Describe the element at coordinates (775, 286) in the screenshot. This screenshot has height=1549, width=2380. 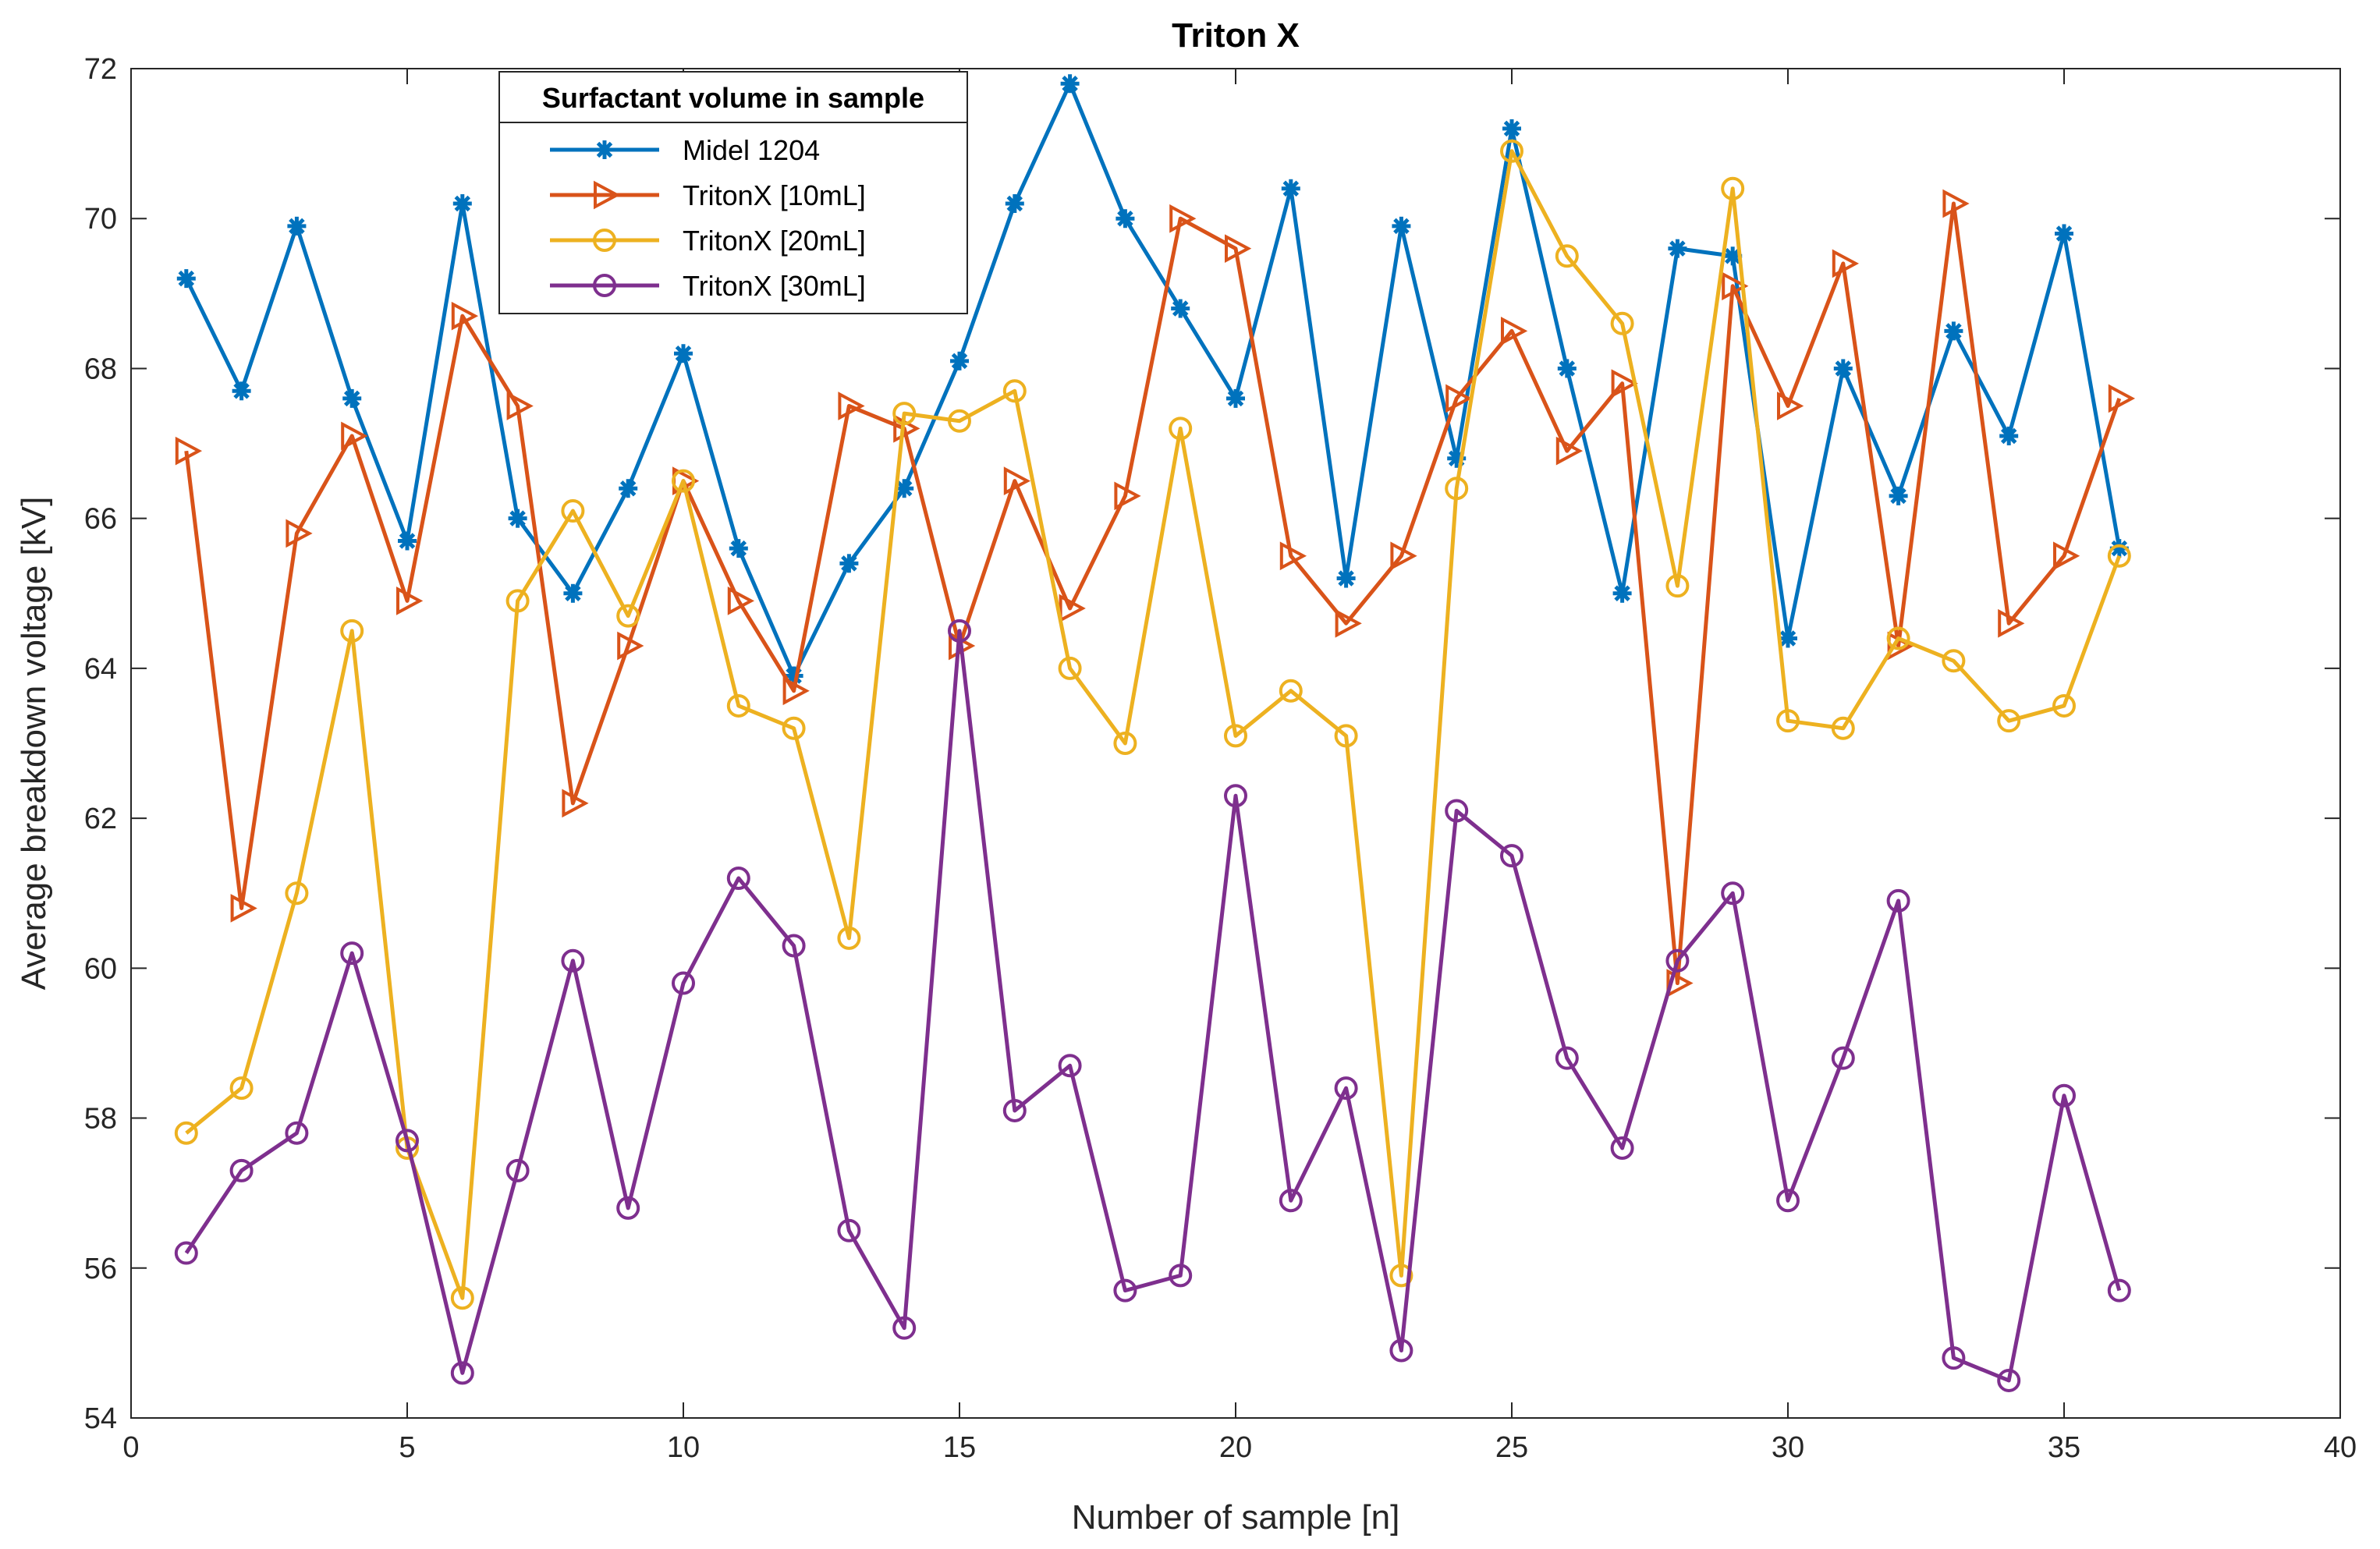
I see `legend-label: TritonX [30mL]` at that location.